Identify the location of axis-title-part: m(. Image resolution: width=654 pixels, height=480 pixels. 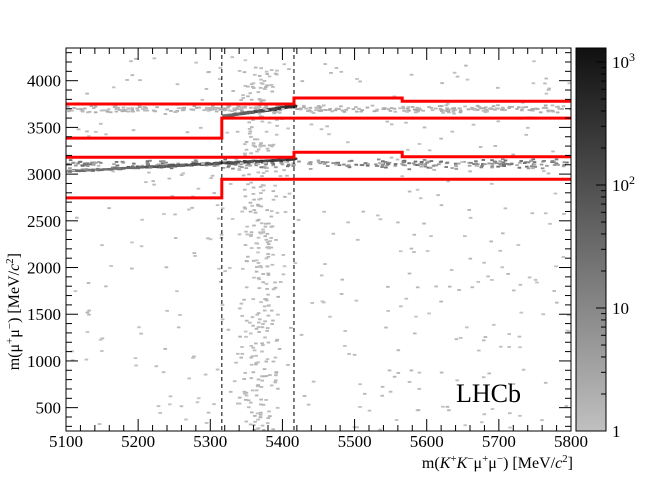
(431, 463).